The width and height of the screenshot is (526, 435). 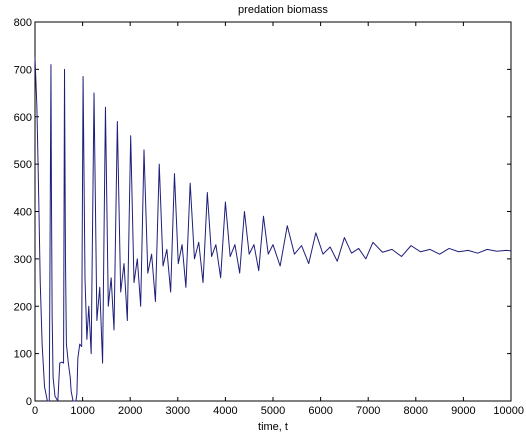 What do you see at coordinates (29, 402) in the screenshot?
I see `y-tick-label: 0` at bounding box center [29, 402].